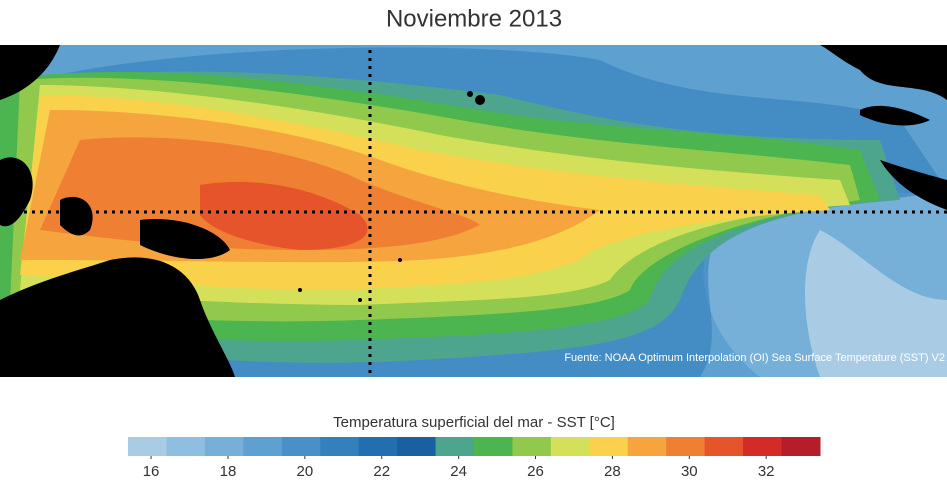  What do you see at coordinates (474, 18) in the screenshot?
I see `title: Noviembre 2013` at bounding box center [474, 18].